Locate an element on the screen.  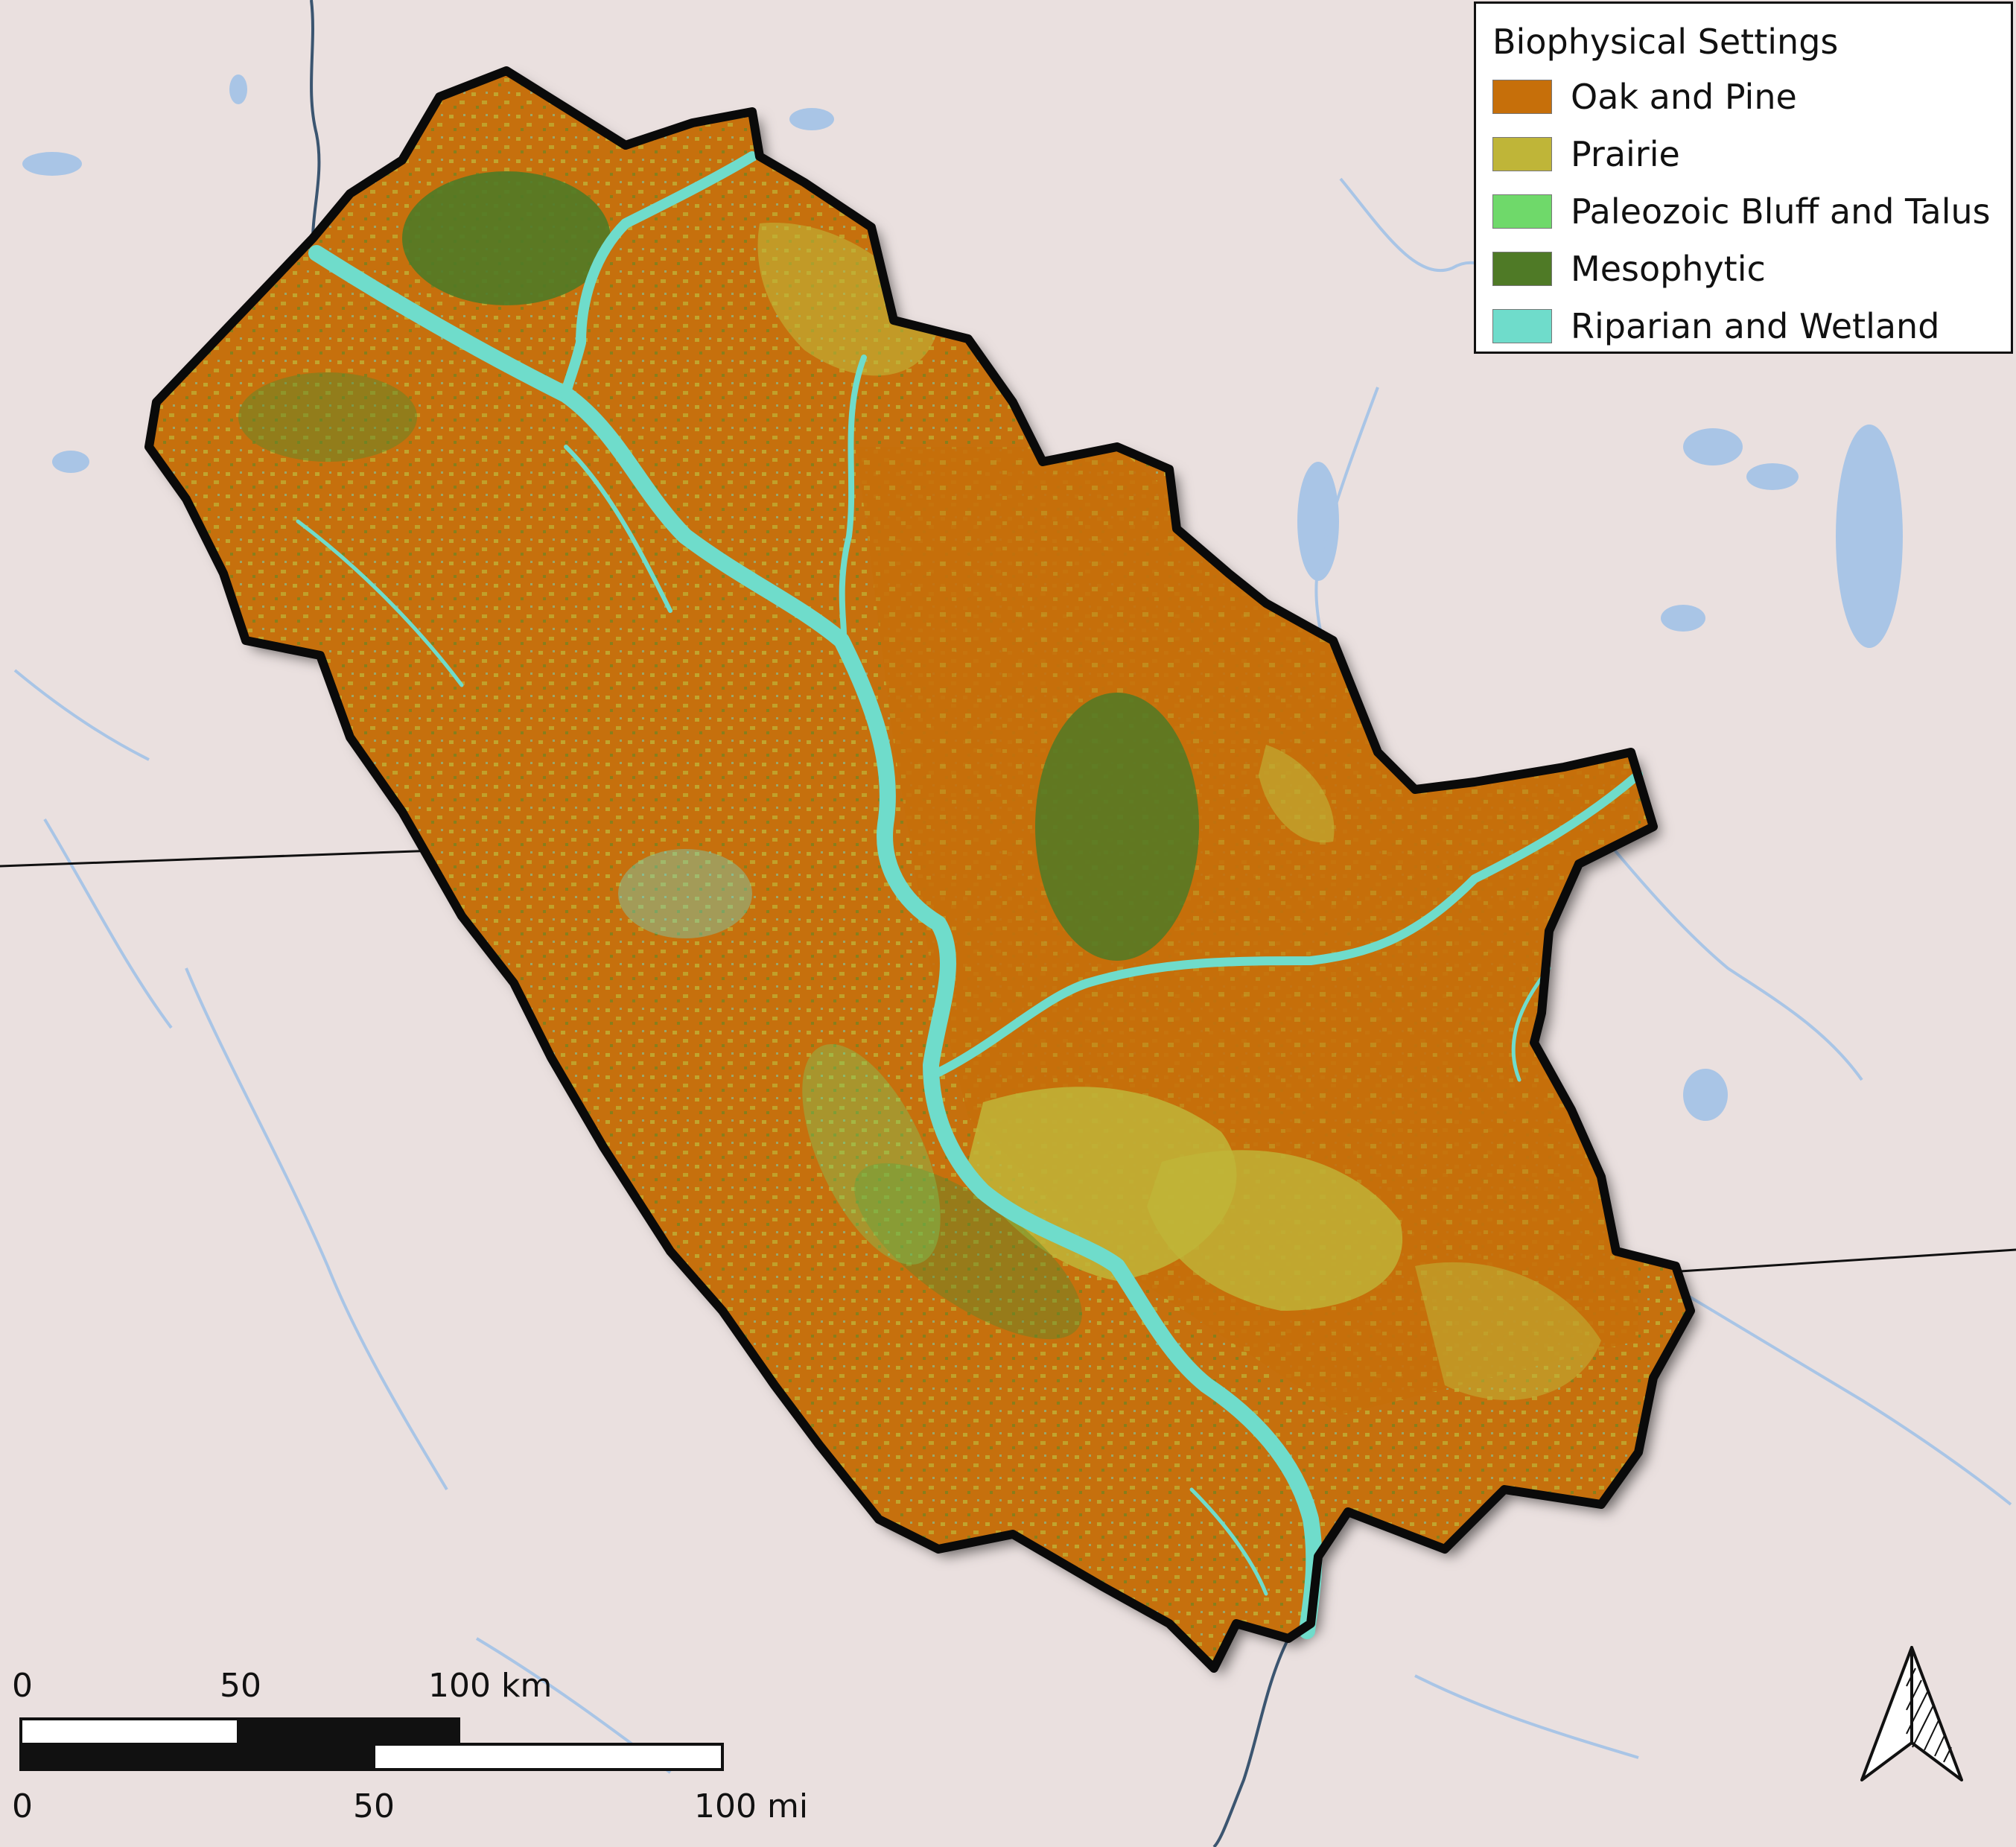
lake-east is located at coordinates (1870, 536).